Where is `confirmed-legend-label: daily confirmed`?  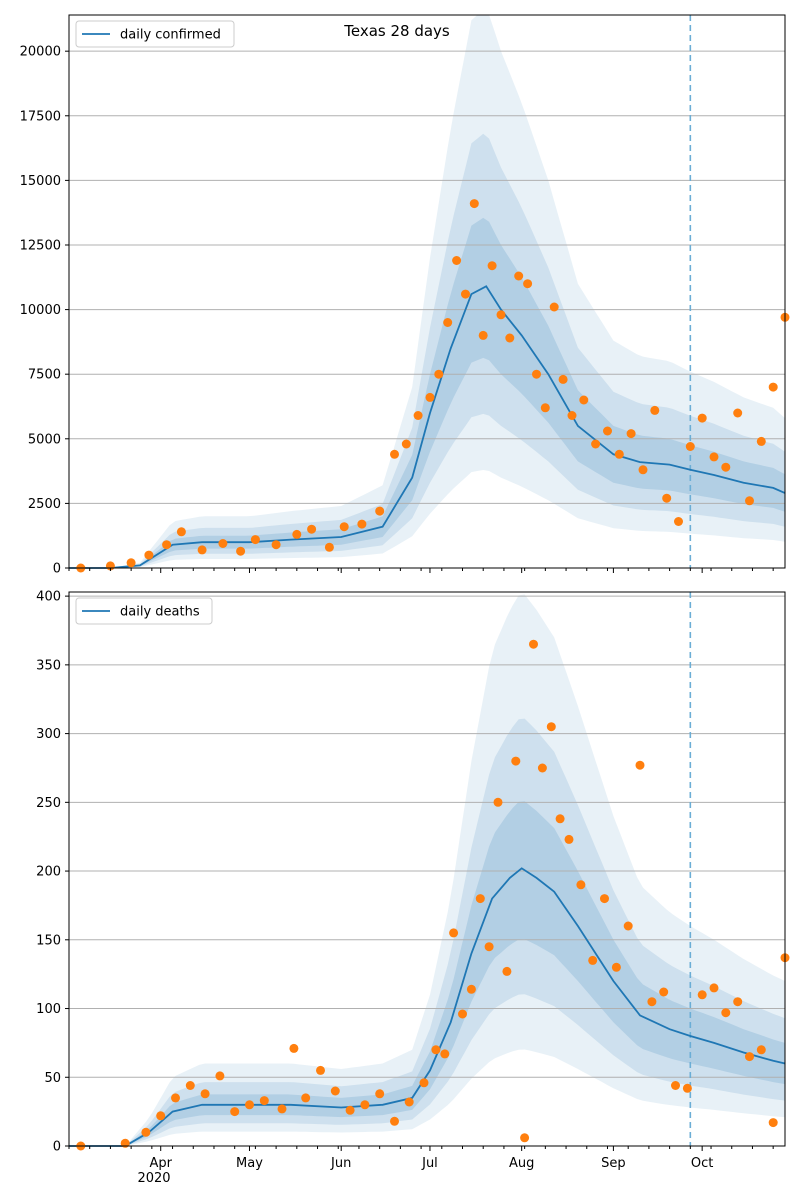 confirmed-legend-label: daily confirmed is located at coordinates (170, 35).